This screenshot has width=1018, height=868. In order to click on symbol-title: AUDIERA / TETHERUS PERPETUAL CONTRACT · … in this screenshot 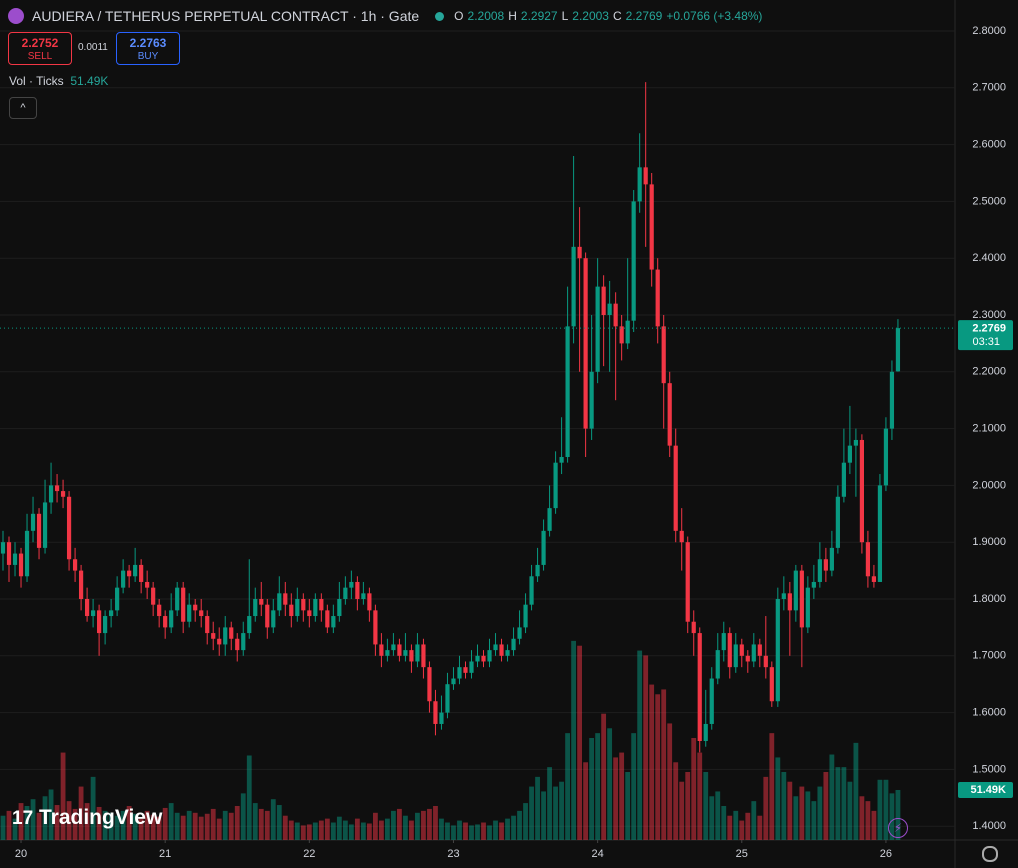, I will do `click(226, 16)`.